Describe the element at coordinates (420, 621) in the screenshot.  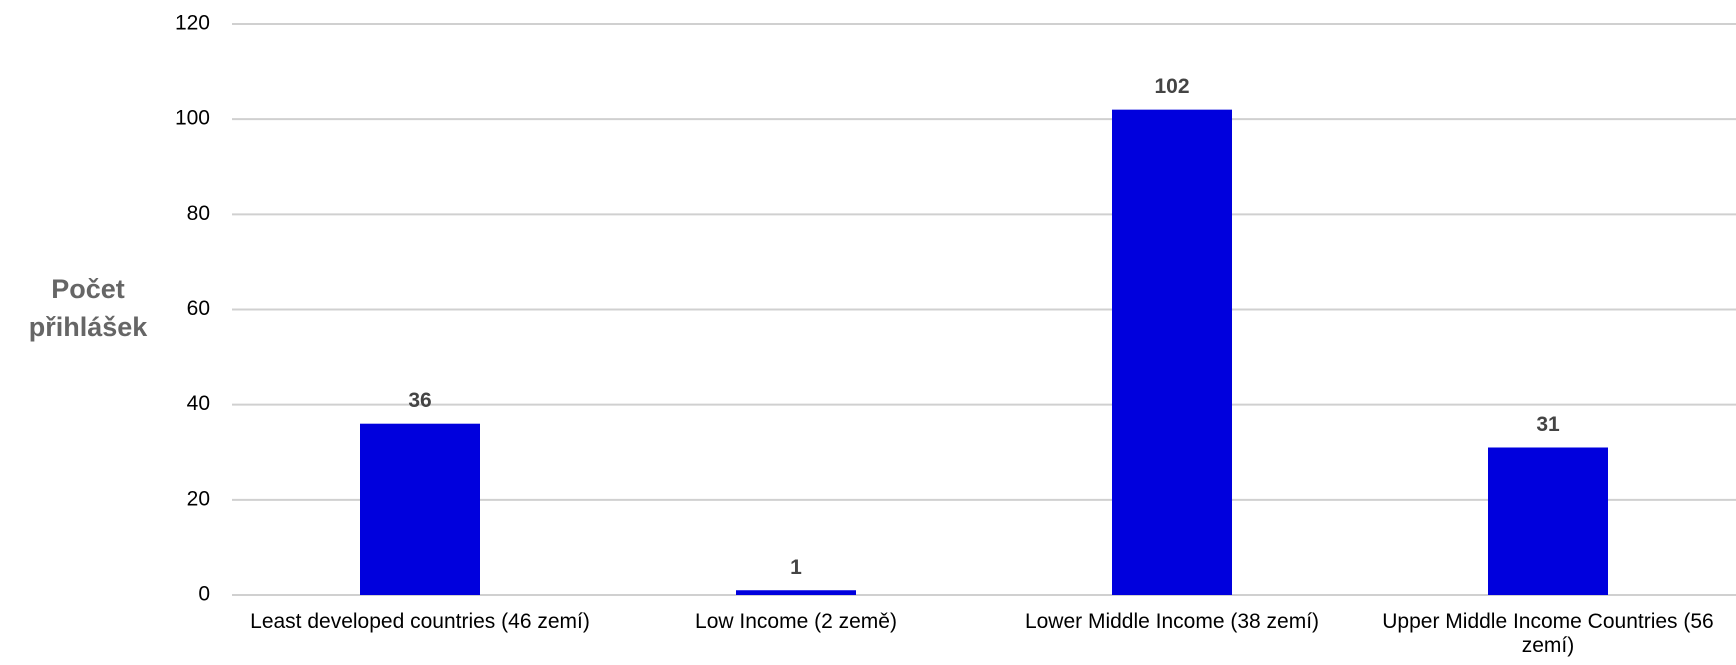
I see `x-tick-label: Least developed countries (46 zemí)` at that location.